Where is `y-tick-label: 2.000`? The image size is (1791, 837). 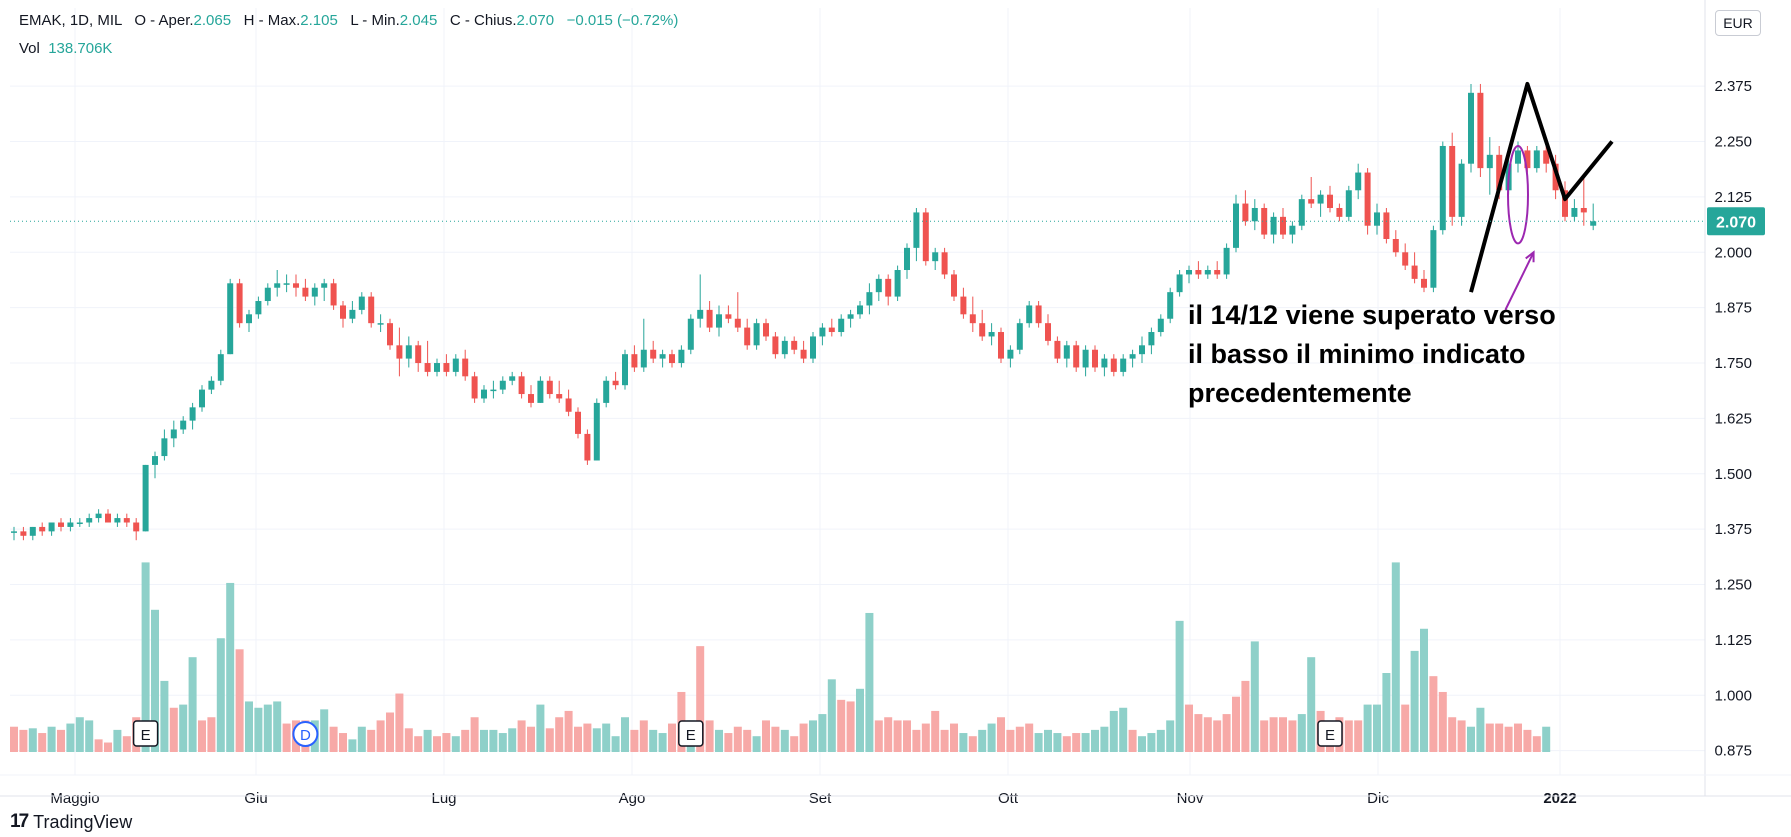 y-tick-label: 2.000 is located at coordinates (1733, 252).